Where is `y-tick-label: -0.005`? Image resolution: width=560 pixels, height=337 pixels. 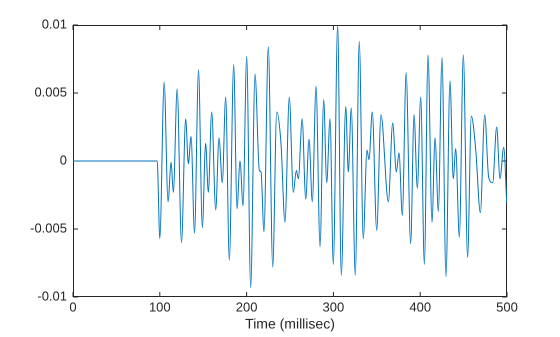 y-tick-label: -0.005 is located at coordinates (48, 228).